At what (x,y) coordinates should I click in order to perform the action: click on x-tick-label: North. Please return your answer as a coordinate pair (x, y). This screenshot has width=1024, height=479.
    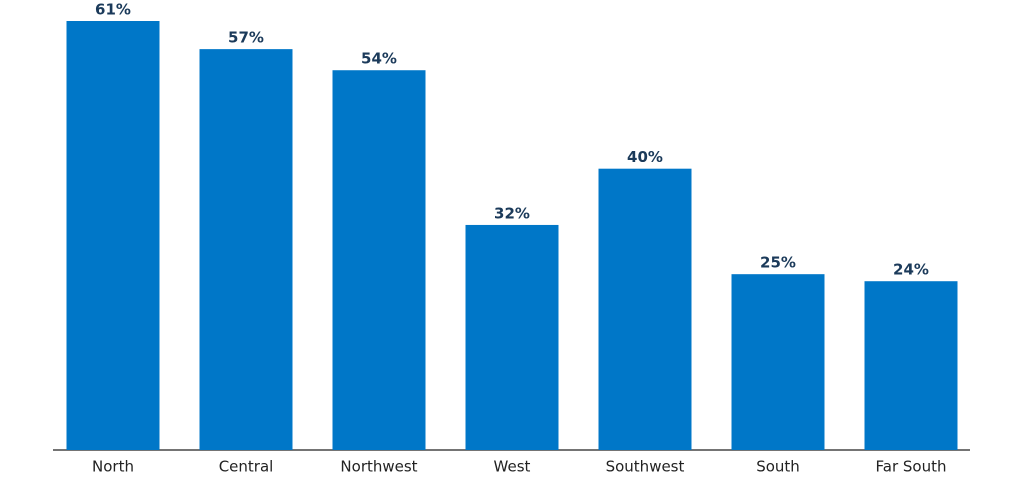
    Looking at the image, I should click on (113, 467).